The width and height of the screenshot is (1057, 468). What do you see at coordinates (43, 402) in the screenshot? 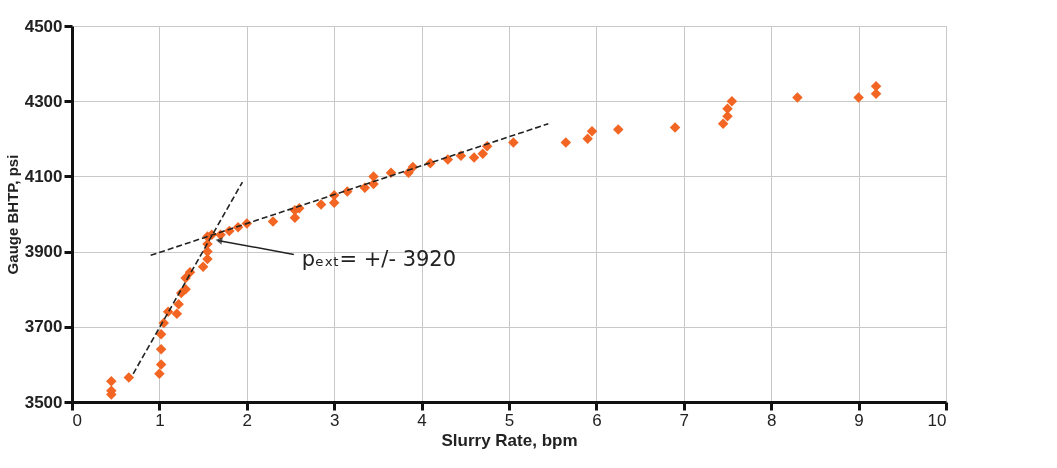
I see `y-tick-label: 3500` at bounding box center [43, 402].